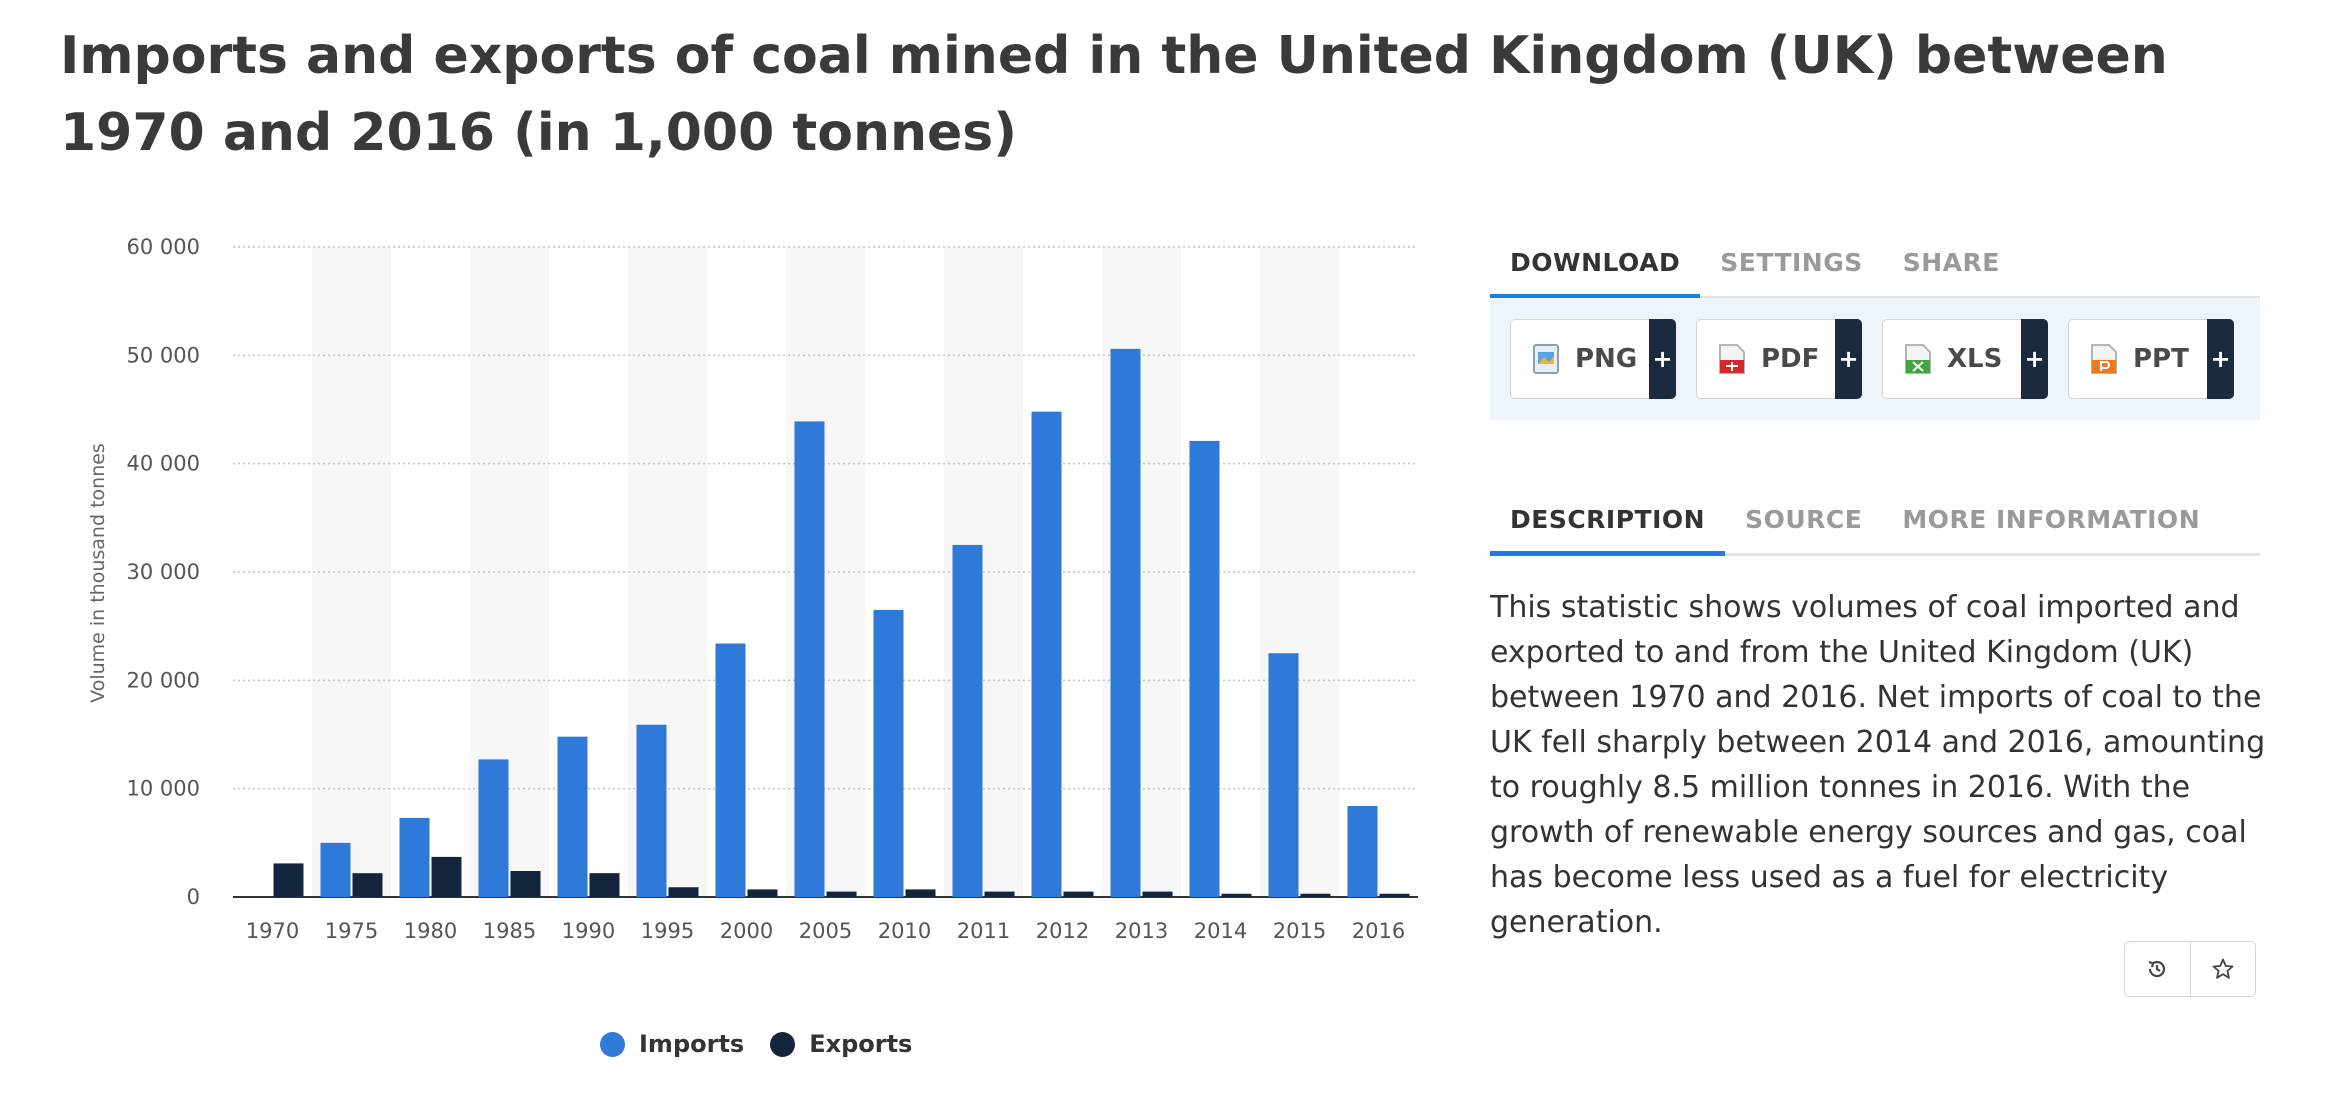  I want to click on download-xls-button: XLS +, so click(1965, 359).